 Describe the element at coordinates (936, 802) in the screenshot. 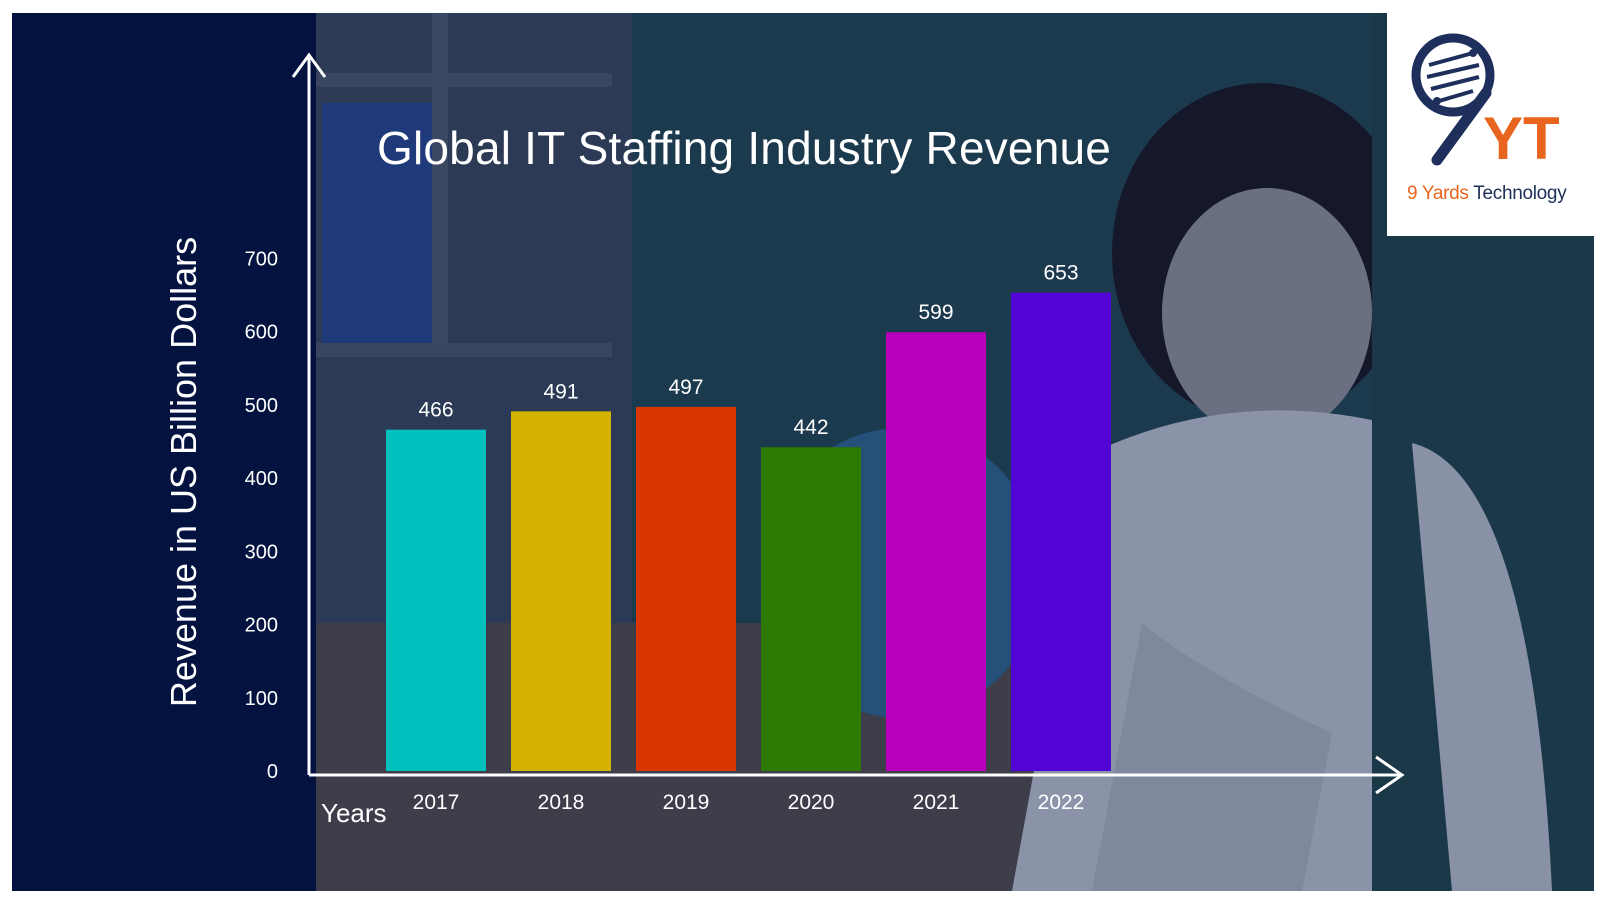

I see `x-tick-label-2021: 2021` at that location.